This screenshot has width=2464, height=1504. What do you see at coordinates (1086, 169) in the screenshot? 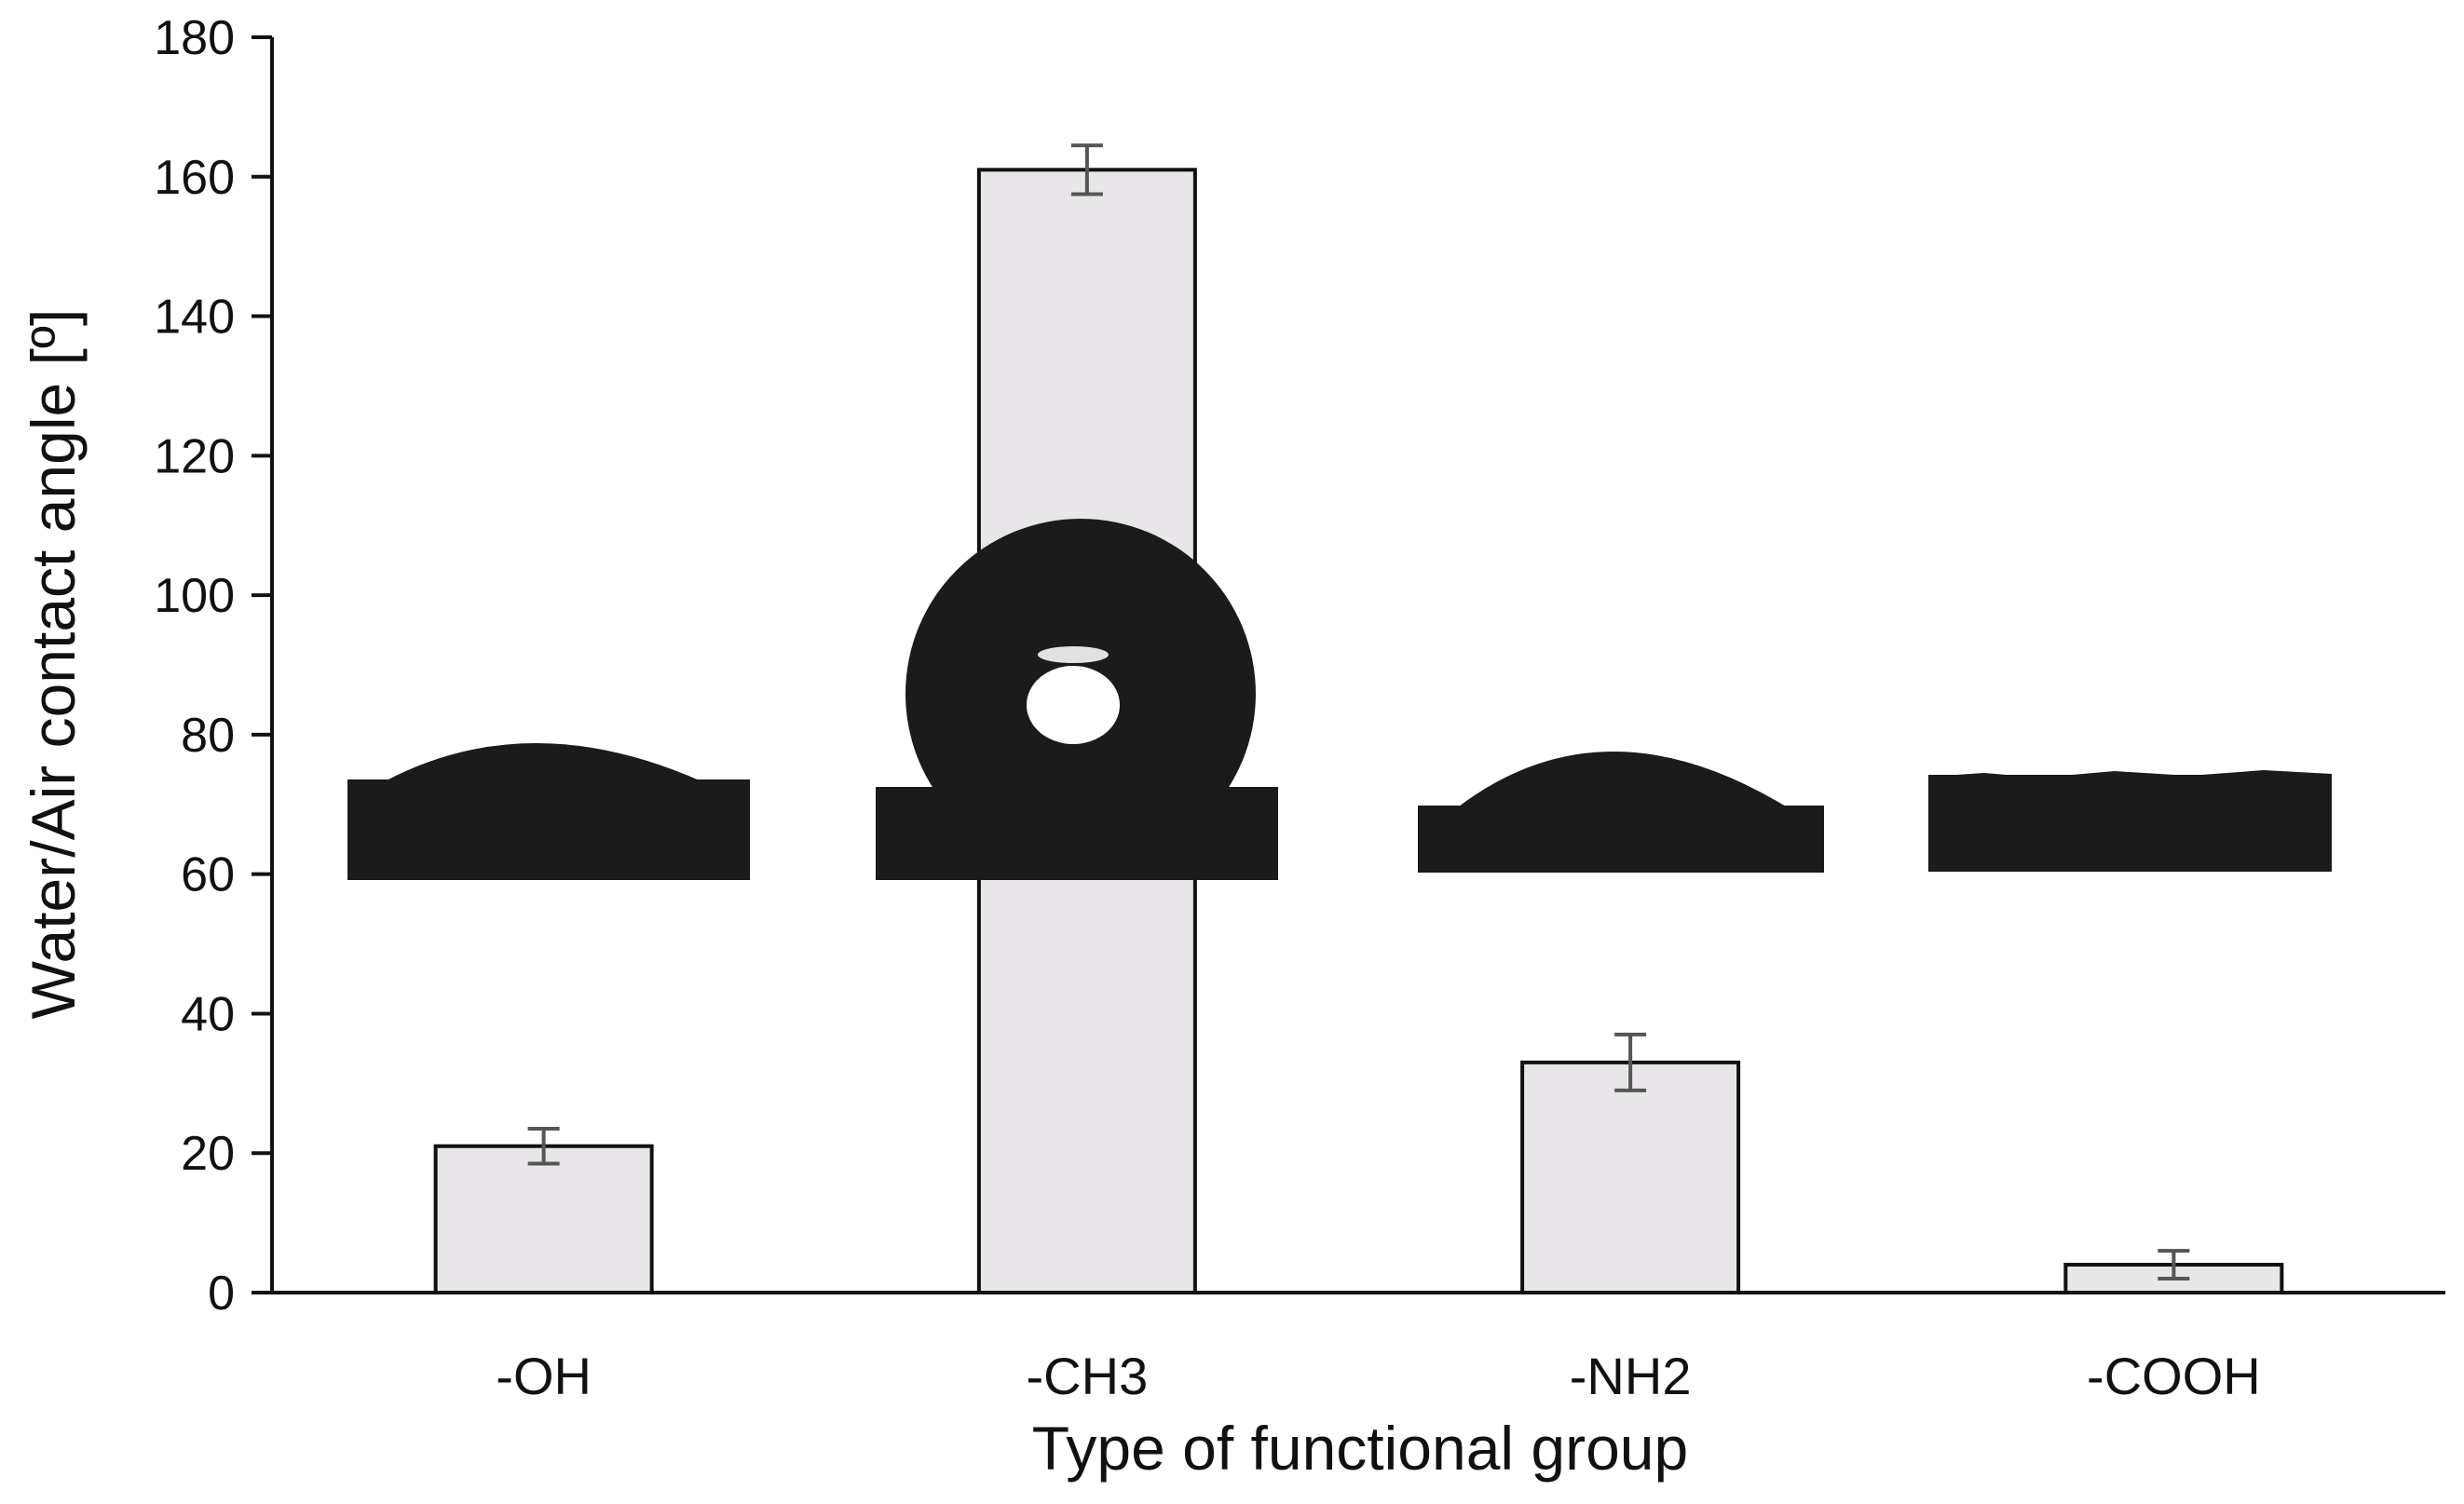
I see `error-bar-ch3` at bounding box center [1086, 169].